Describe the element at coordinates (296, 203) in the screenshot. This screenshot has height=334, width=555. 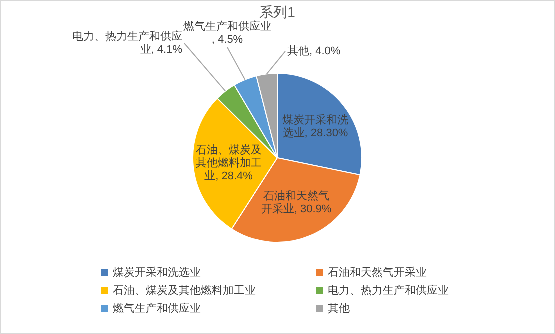
I see `data-label: 石油和天然气开采业, 30.9%` at that location.